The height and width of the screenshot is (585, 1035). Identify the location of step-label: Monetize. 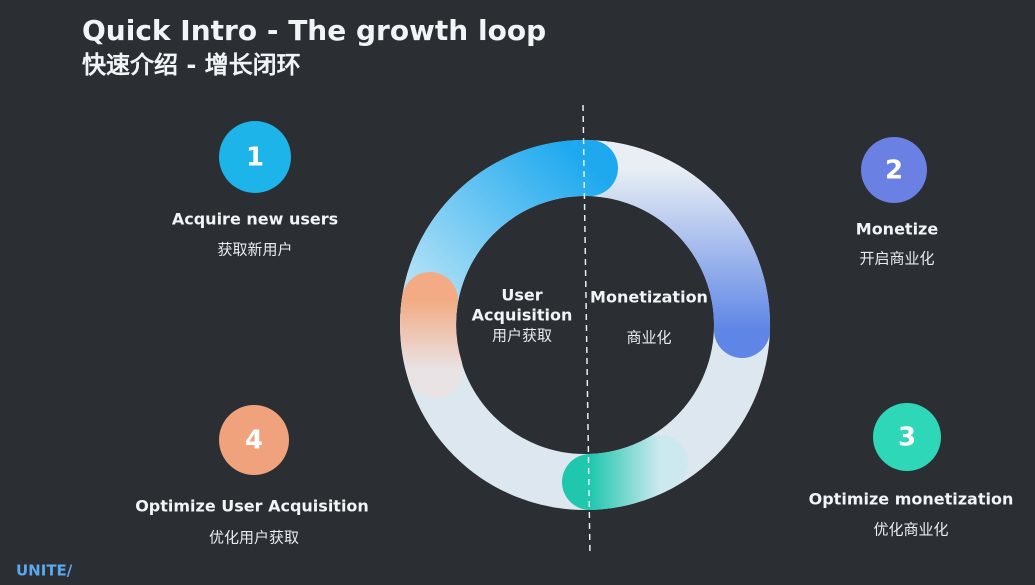
(897, 229).